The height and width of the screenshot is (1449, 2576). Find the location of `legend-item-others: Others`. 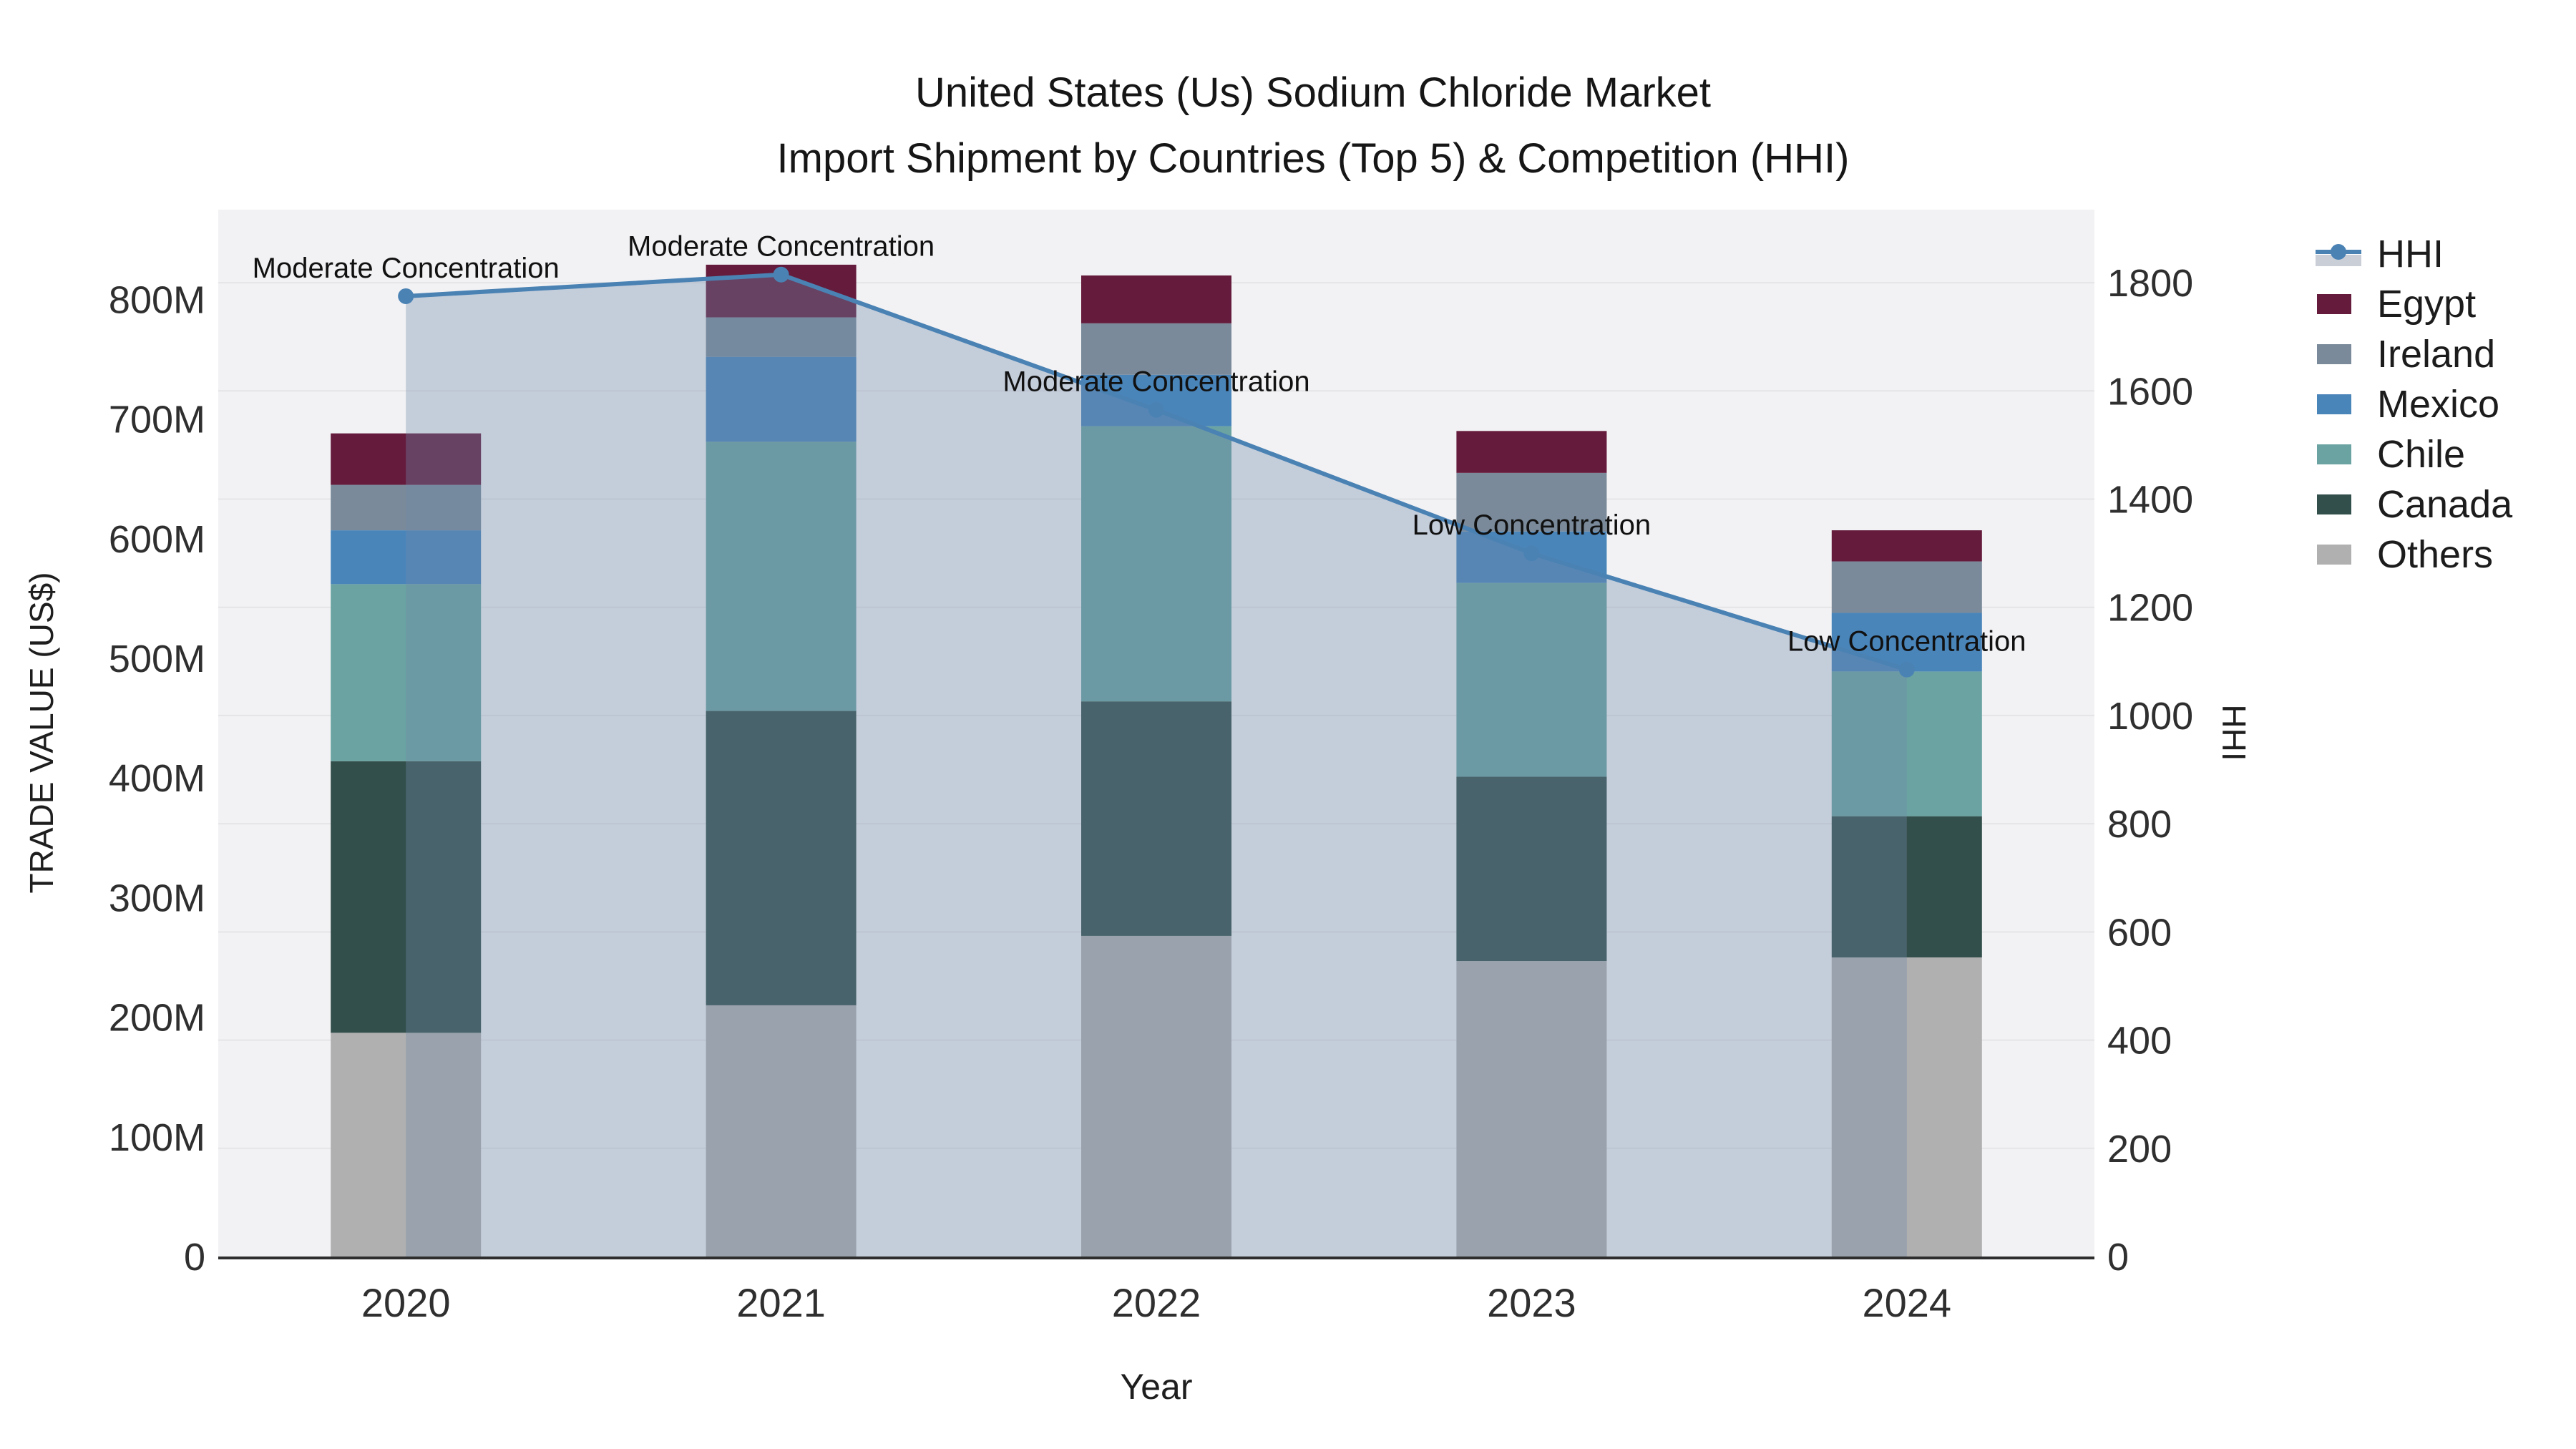

legend-item-others: Others is located at coordinates (2414, 555).